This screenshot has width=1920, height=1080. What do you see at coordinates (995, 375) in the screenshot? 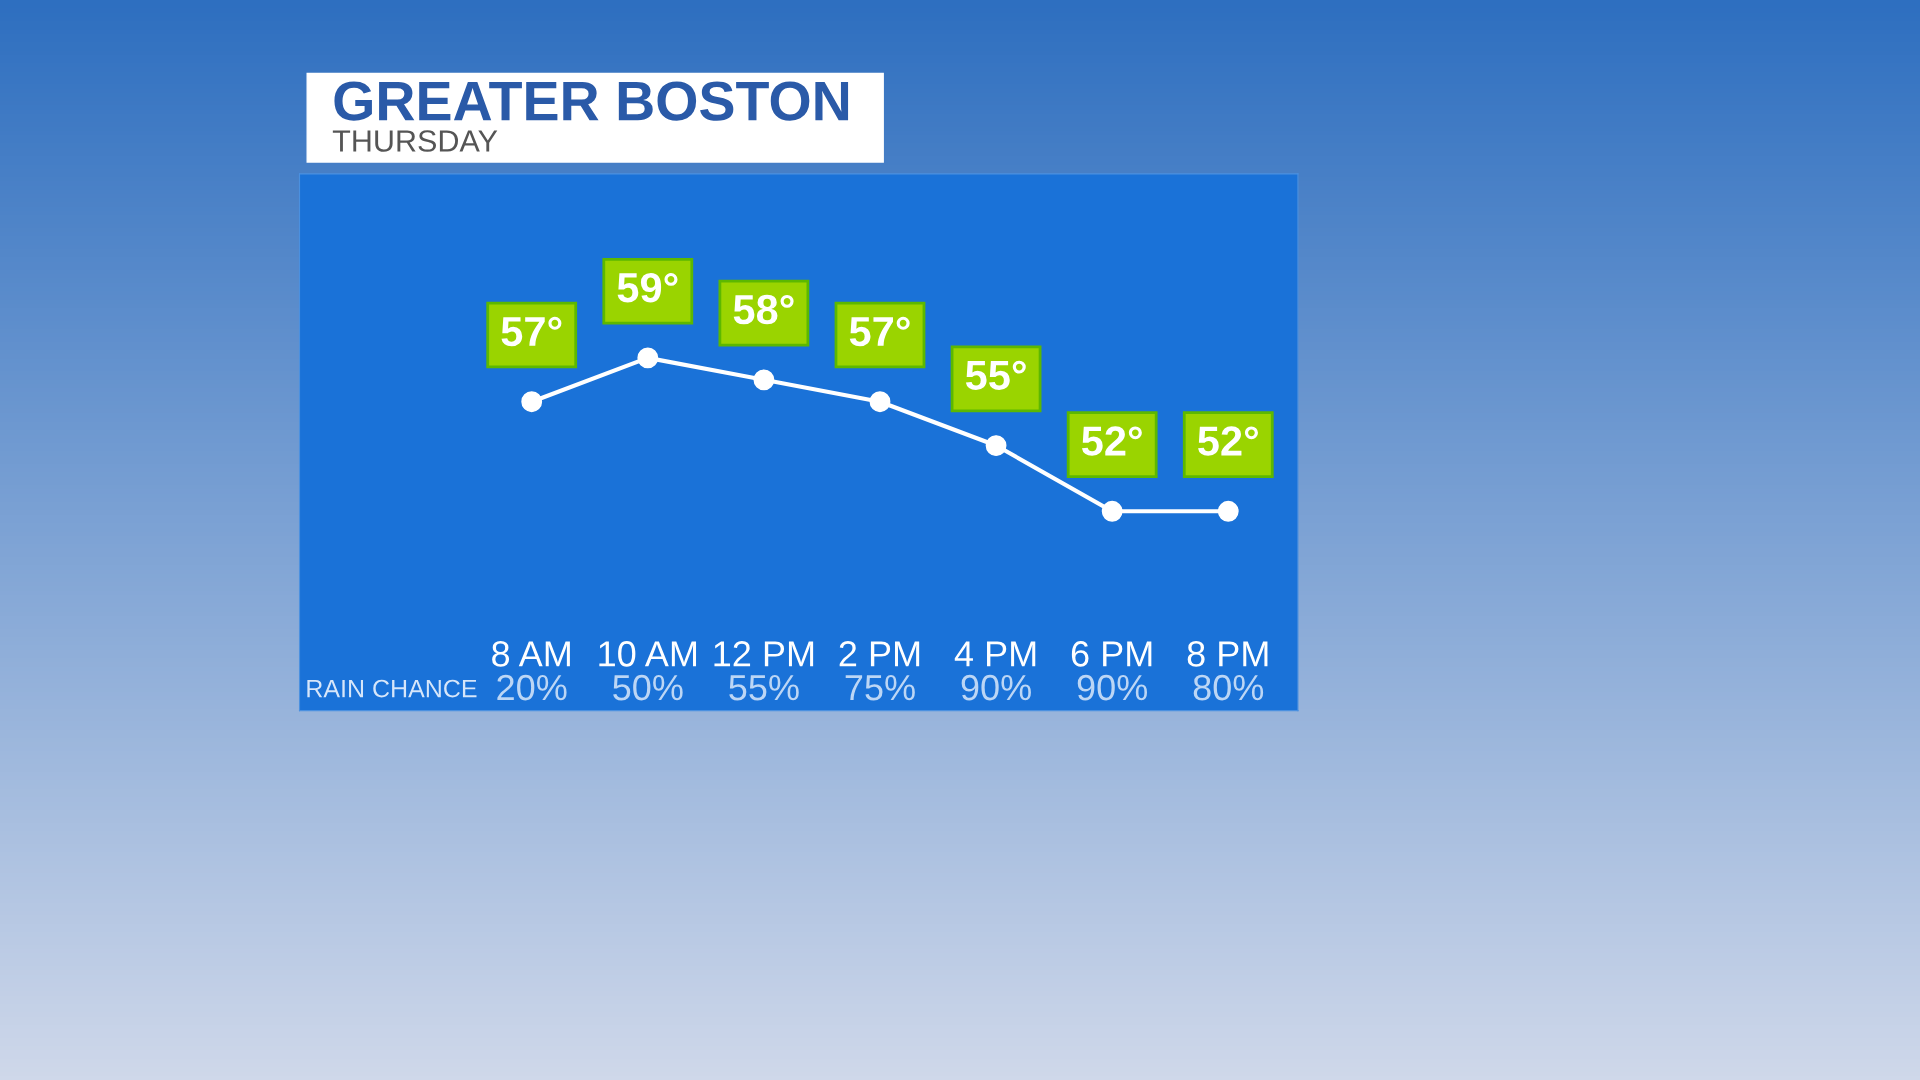
I see `data-label: 55°` at bounding box center [995, 375].